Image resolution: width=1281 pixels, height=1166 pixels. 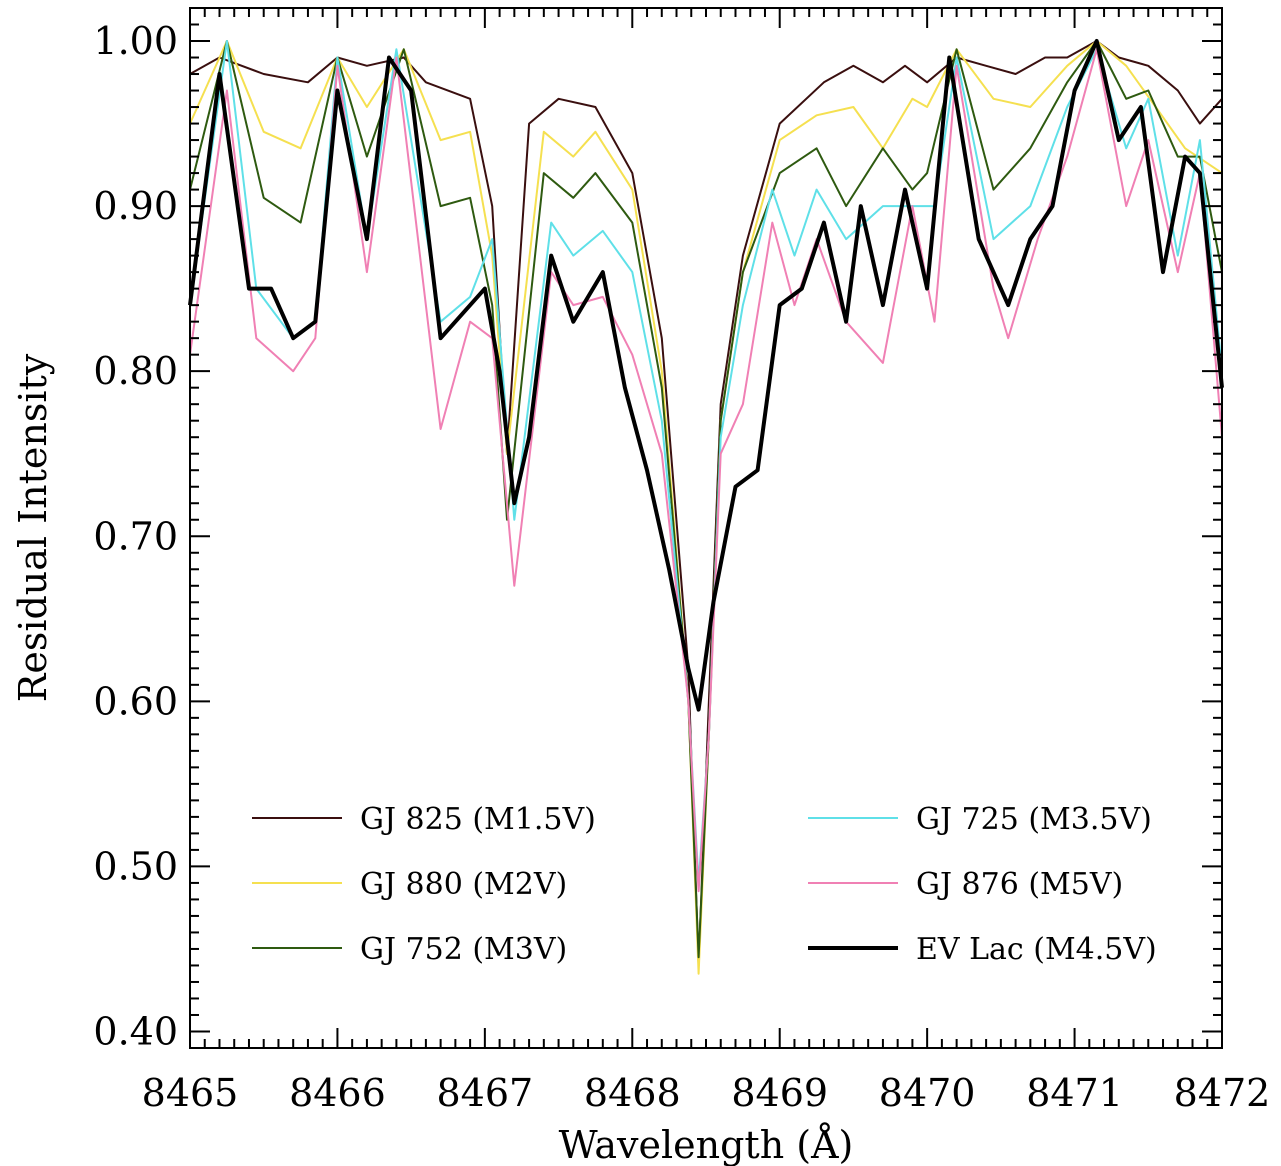 What do you see at coordinates (463, 949) in the screenshot?
I see `legend-label: GJ 752 (M3V)` at bounding box center [463, 949].